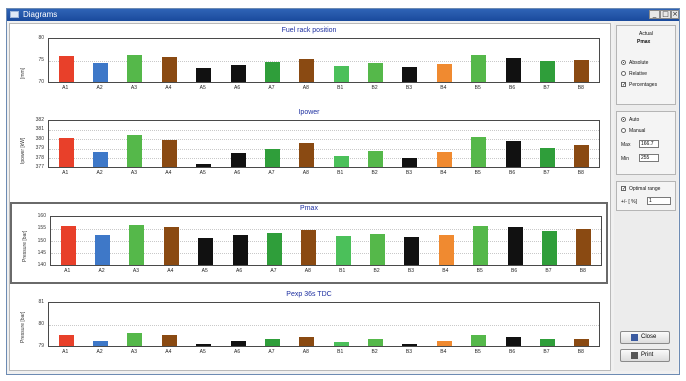 This screenshot has width=686, height=381. What do you see at coordinates (39, 167) in the screenshot?
I see `y-tick-label: 377` at bounding box center [39, 167].